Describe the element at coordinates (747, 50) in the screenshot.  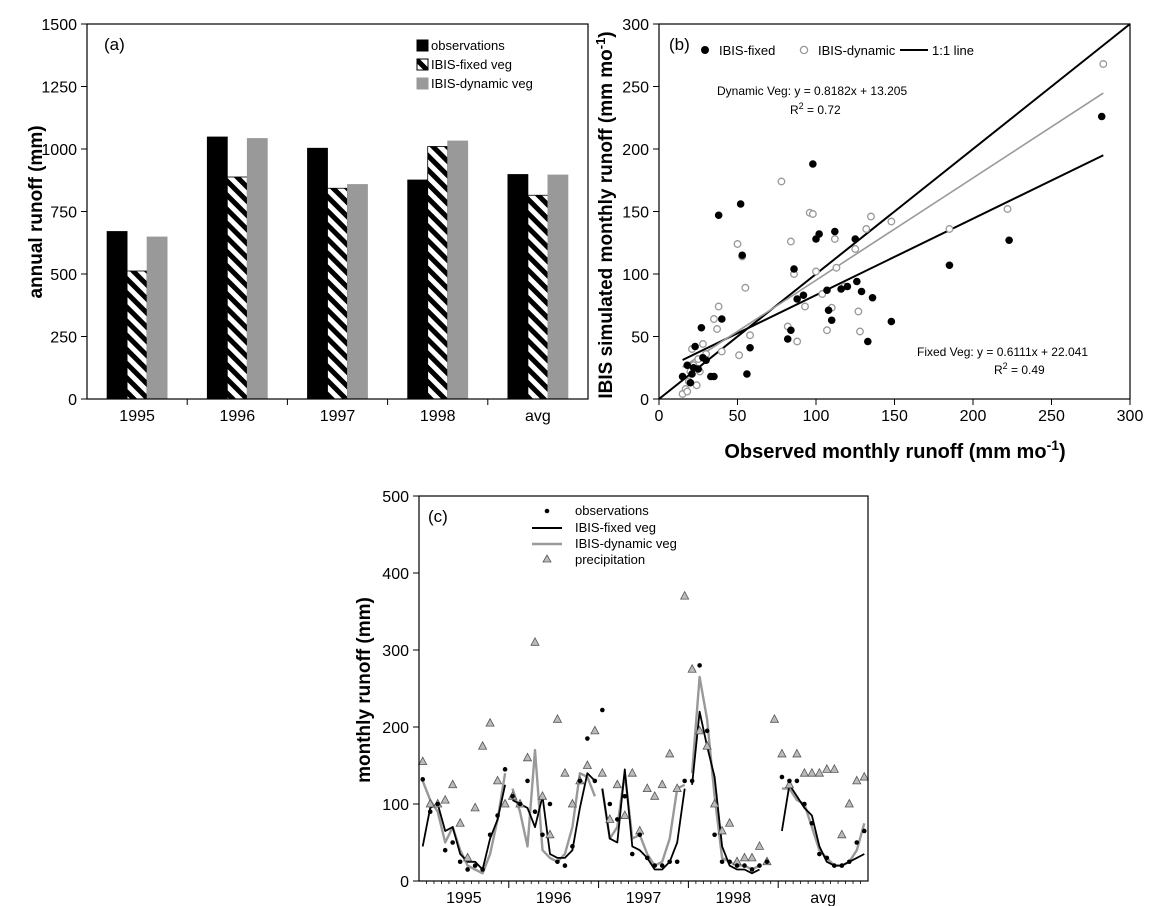
I see `legend-label-ibis-fixed: IBIS-fixed` at that location.